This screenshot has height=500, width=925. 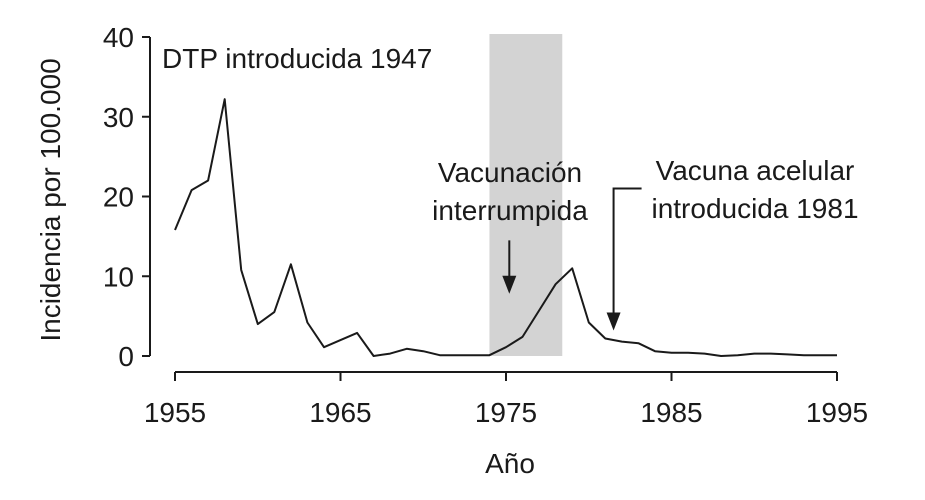 I want to click on shaded-band, so click(x=526, y=195).